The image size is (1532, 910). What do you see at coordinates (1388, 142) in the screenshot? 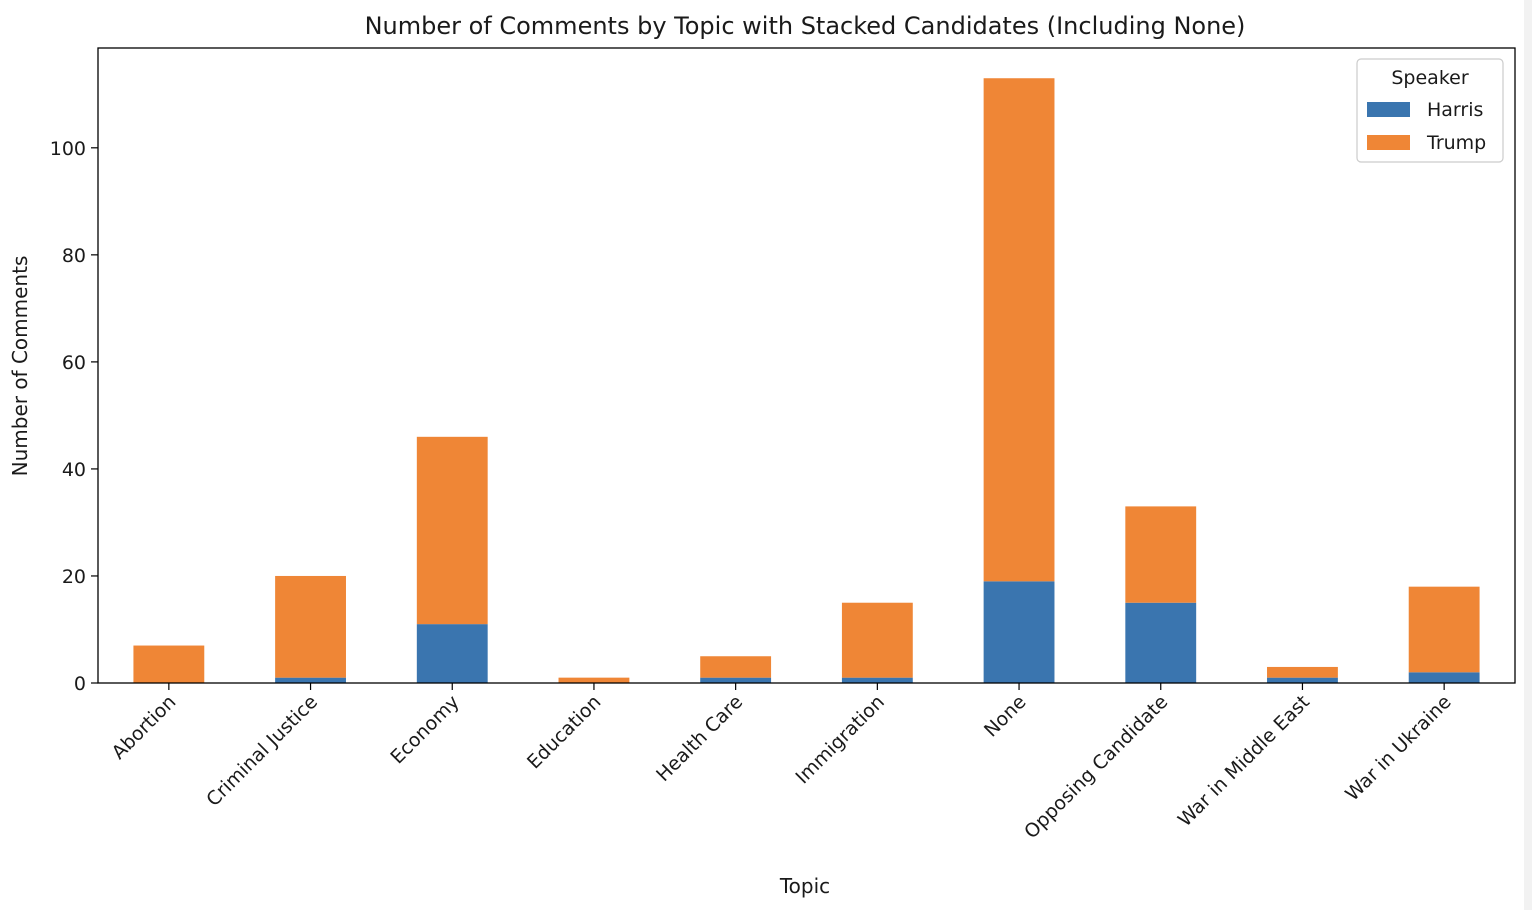
I see `legend-swatch-trump` at bounding box center [1388, 142].